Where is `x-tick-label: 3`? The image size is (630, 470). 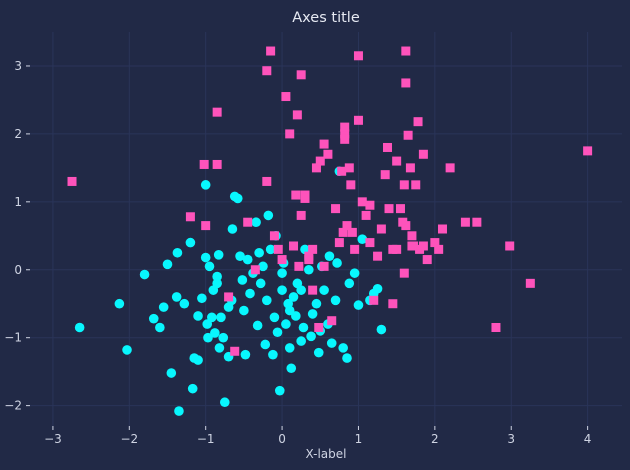
x-tick-label: 3 is located at coordinates (511, 439).